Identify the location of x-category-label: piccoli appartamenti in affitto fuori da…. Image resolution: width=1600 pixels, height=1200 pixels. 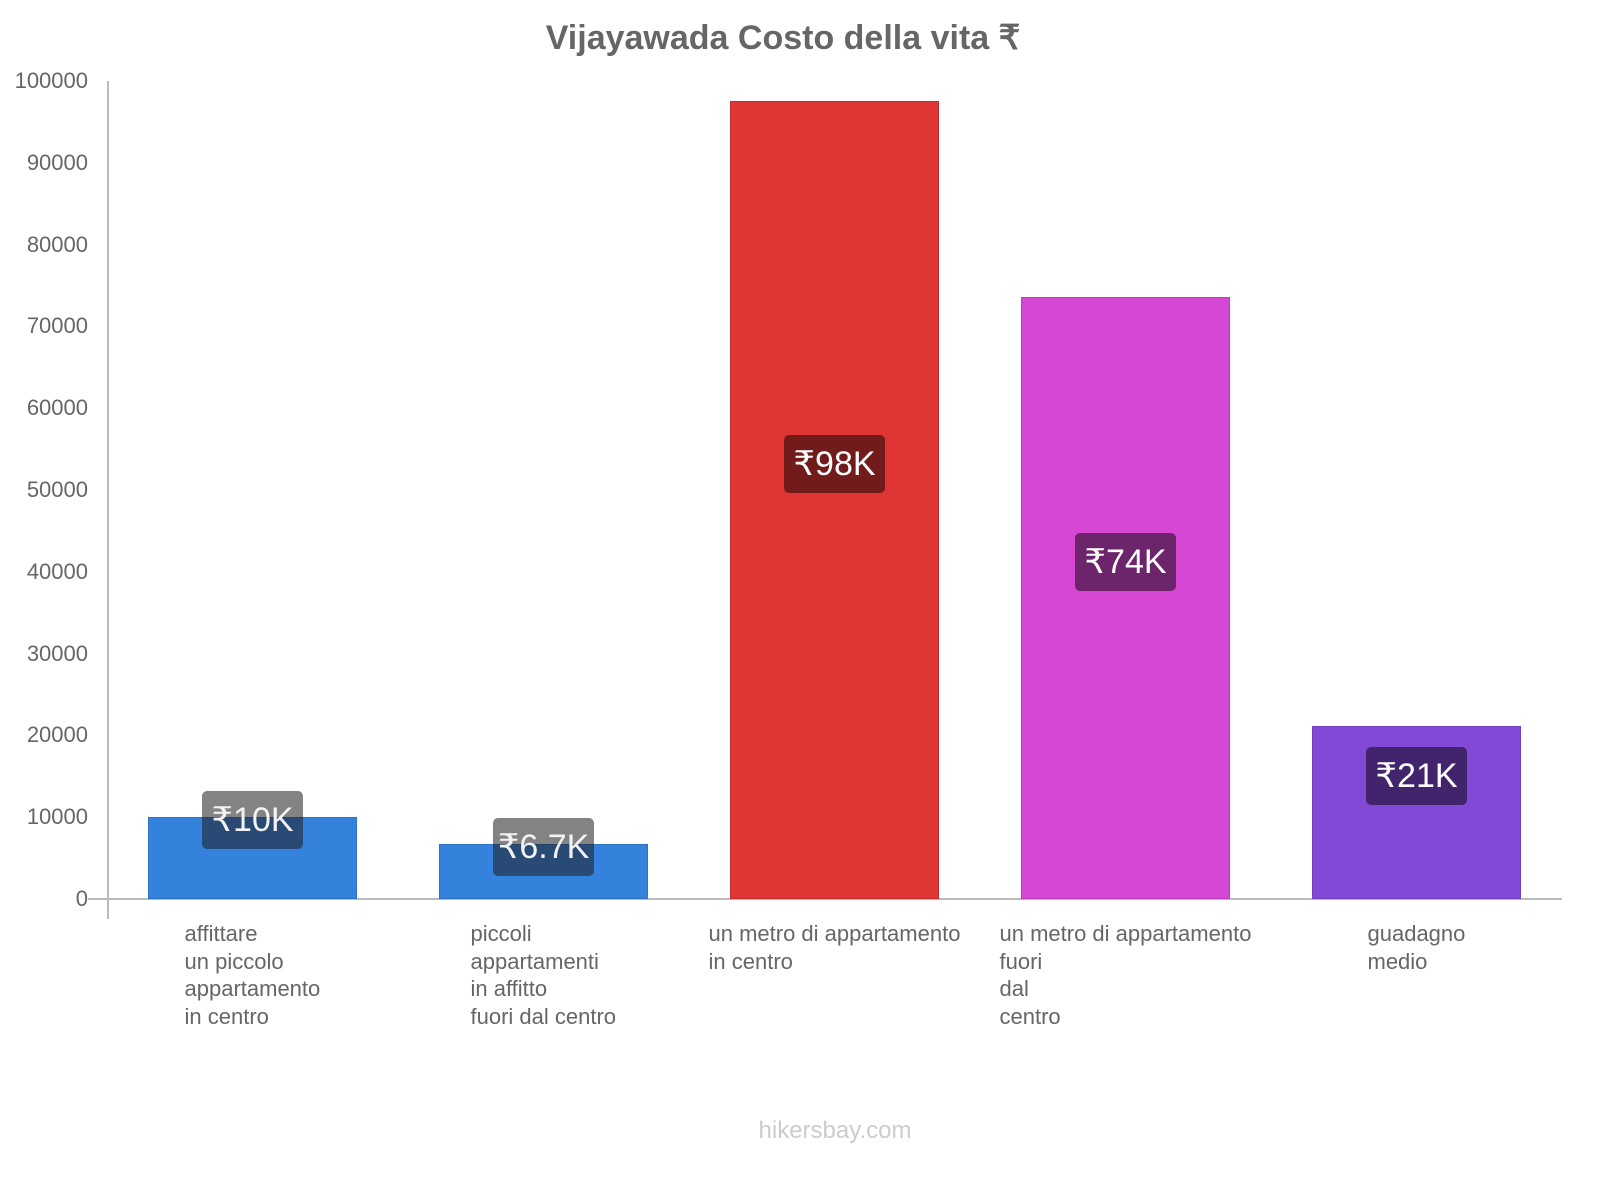
(543, 975).